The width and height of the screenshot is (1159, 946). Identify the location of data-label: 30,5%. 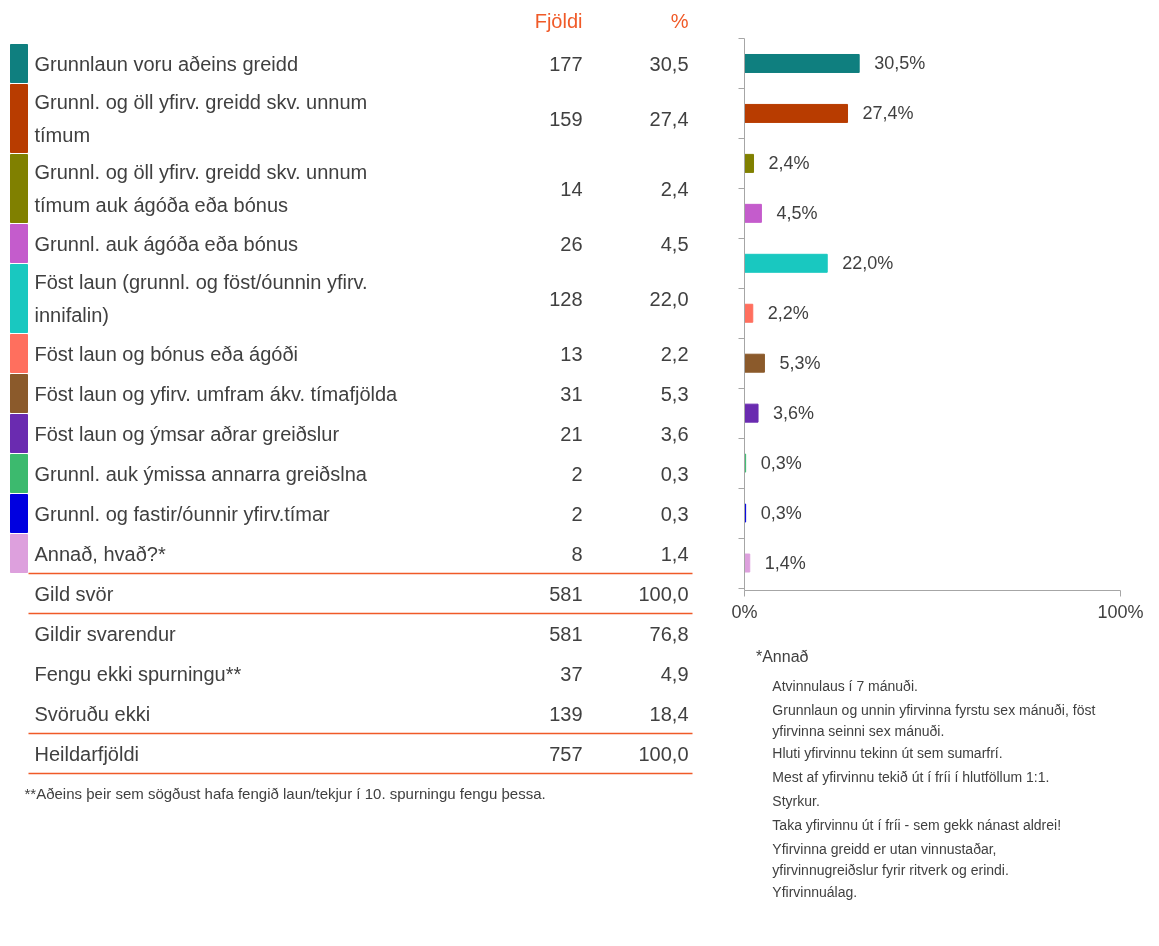
(900, 63).